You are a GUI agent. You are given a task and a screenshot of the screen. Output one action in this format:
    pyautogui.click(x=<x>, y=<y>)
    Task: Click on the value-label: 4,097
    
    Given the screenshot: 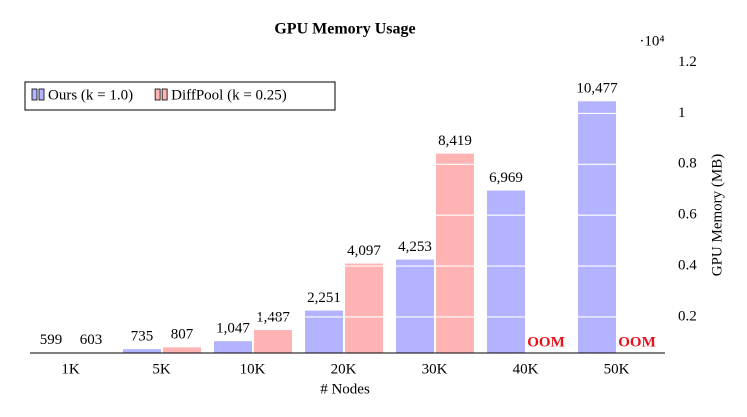 What is the action you would take?
    pyautogui.click(x=364, y=251)
    